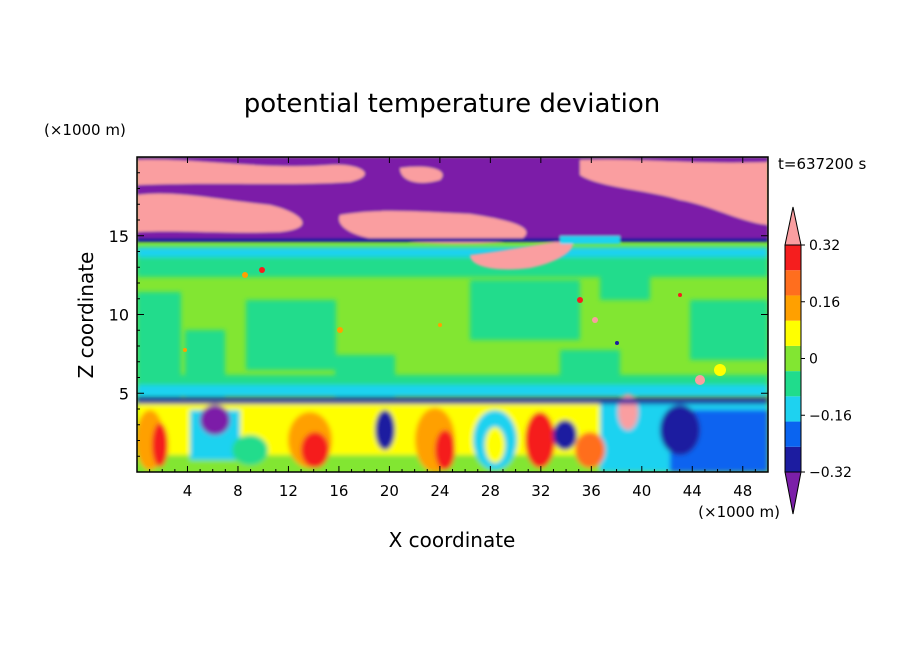  I want to click on y-tick-label: 10, so click(119, 315).